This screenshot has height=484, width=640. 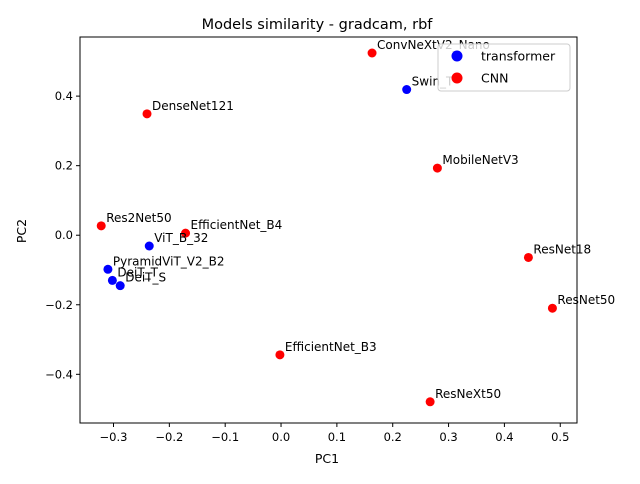 What do you see at coordinates (193, 106) in the screenshot?
I see `data-label: DenseNet121` at bounding box center [193, 106].